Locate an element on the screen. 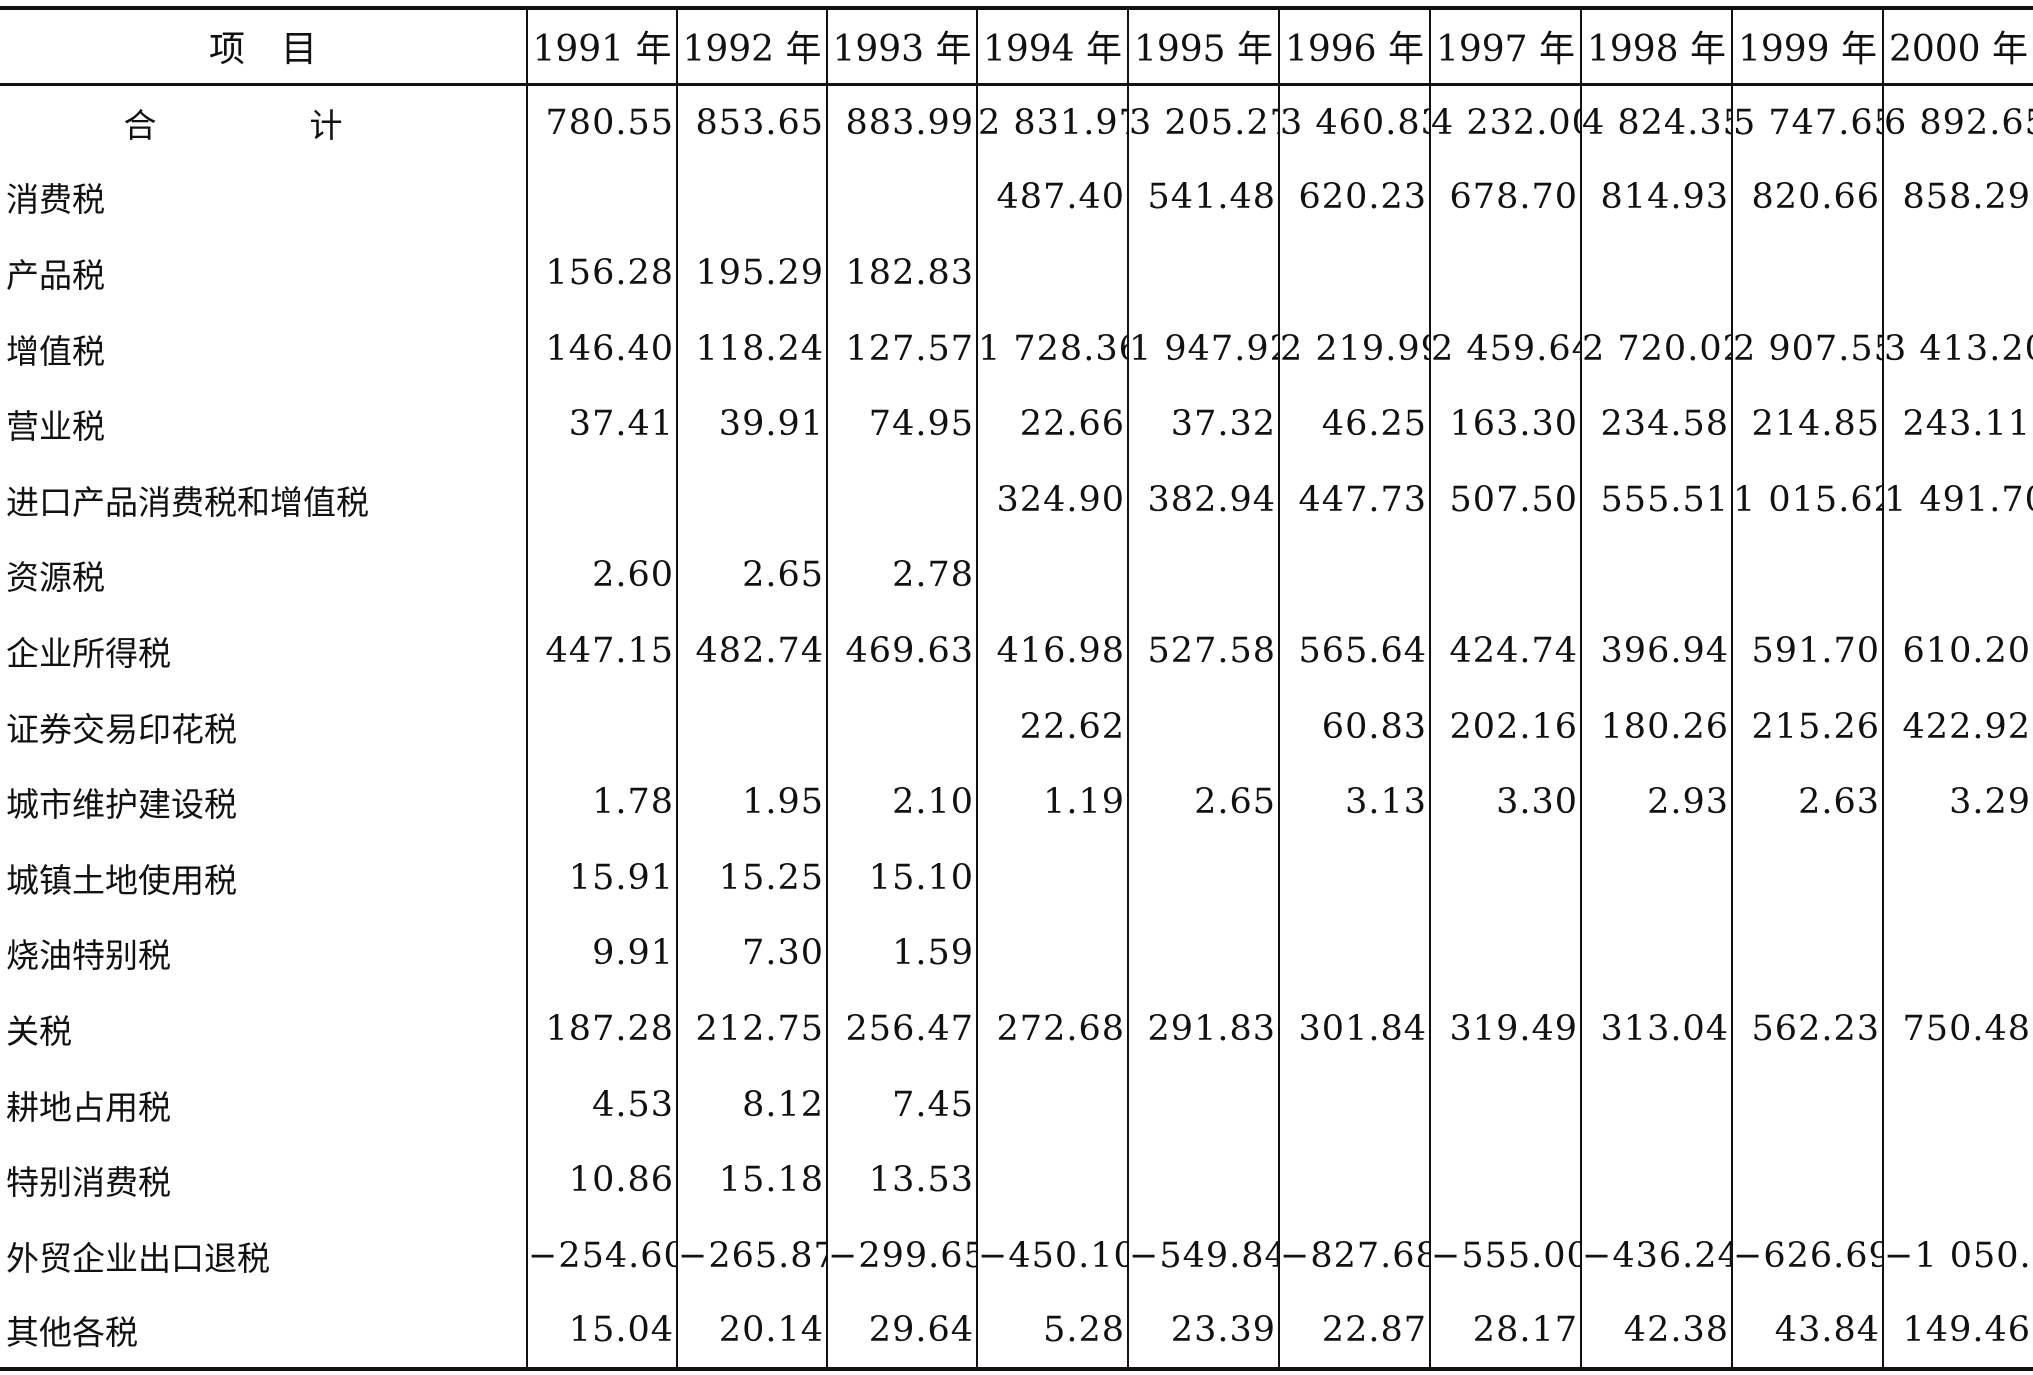  table-cell: 883.99 is located at coordinates (901, 122).